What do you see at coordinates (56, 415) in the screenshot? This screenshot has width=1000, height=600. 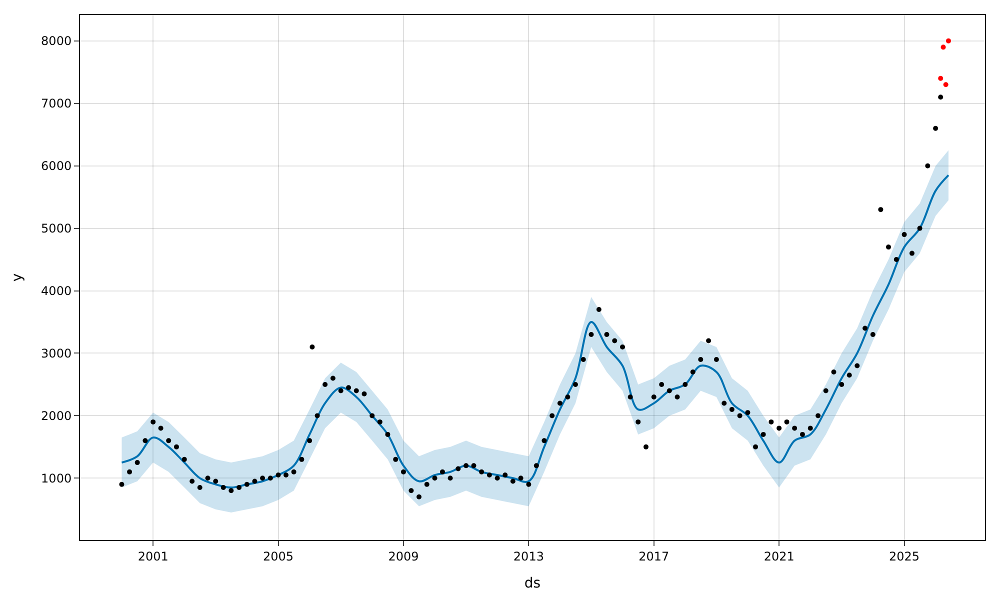 I see `y-tick-label: 2000` at bounding box center [56, 415].